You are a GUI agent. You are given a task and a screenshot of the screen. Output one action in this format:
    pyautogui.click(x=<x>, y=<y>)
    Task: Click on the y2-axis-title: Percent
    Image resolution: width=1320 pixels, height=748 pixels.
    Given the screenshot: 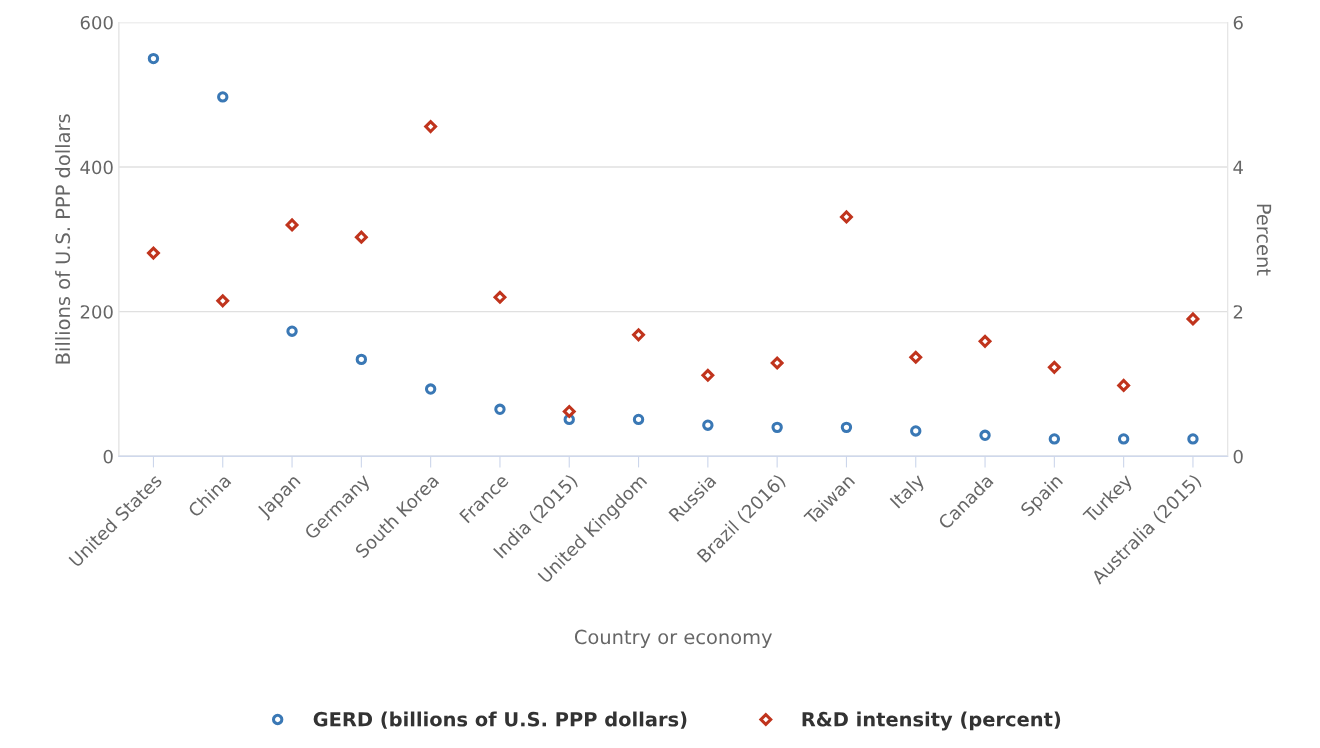 What is the action you would take?
    pyautogui.click(x=1264, y=240)
    